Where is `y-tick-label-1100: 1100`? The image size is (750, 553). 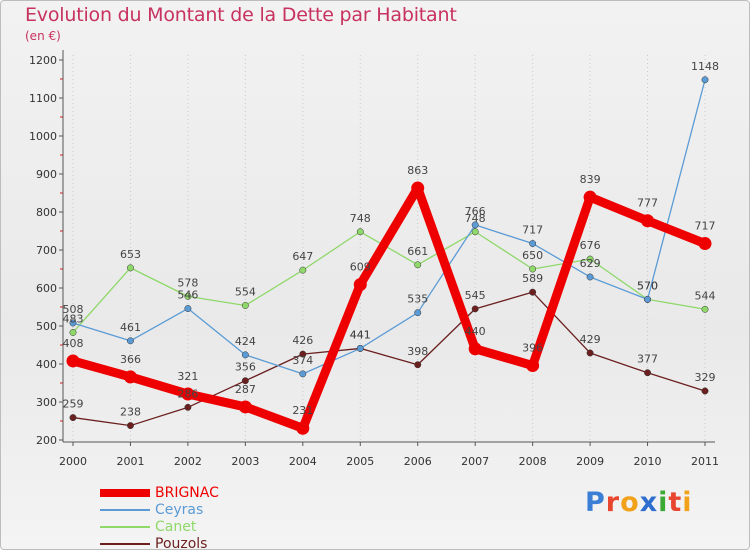 y-tick-label-1100: 1100 is located at coordinates (43, 98).